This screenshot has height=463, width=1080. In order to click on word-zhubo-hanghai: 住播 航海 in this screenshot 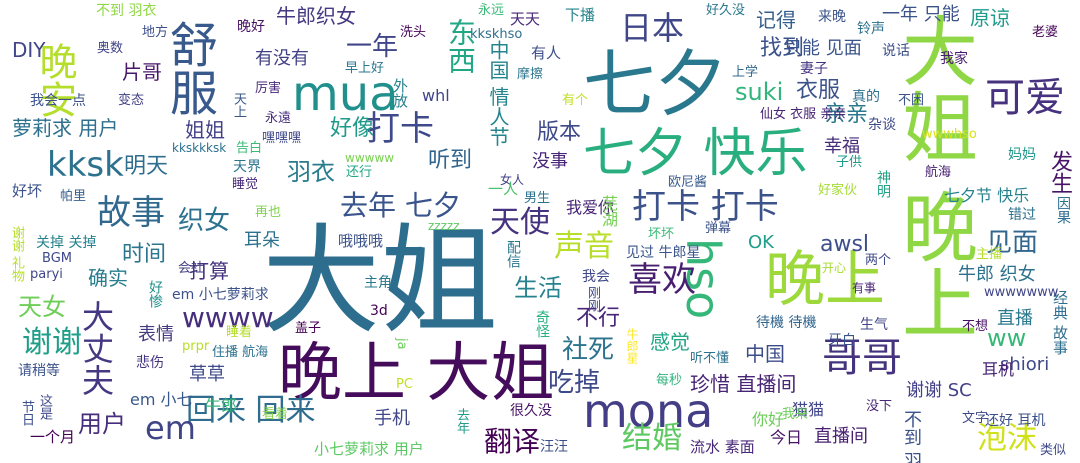, I will do `click(240, 352)`.